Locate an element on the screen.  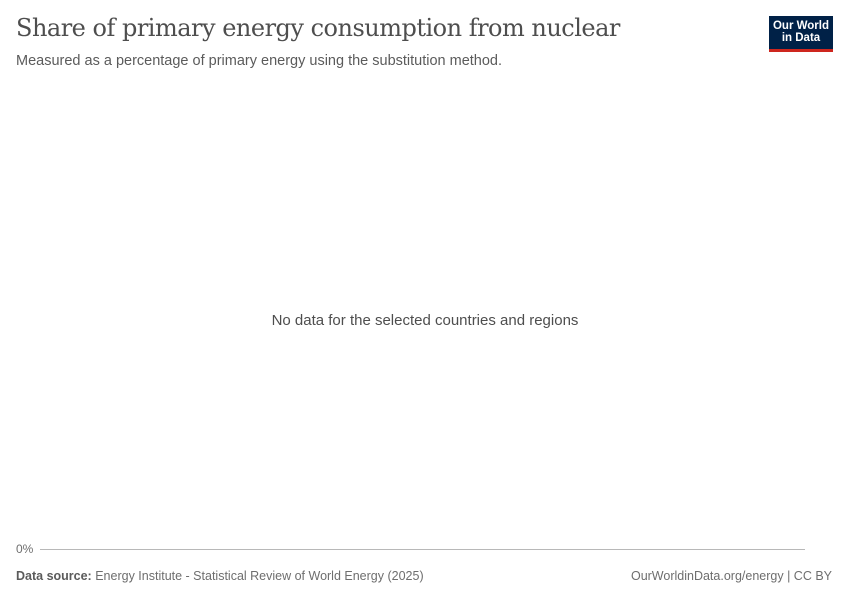
owid-energy-link: OurWorldinData.org/energy is located at coordinates (707, 576).